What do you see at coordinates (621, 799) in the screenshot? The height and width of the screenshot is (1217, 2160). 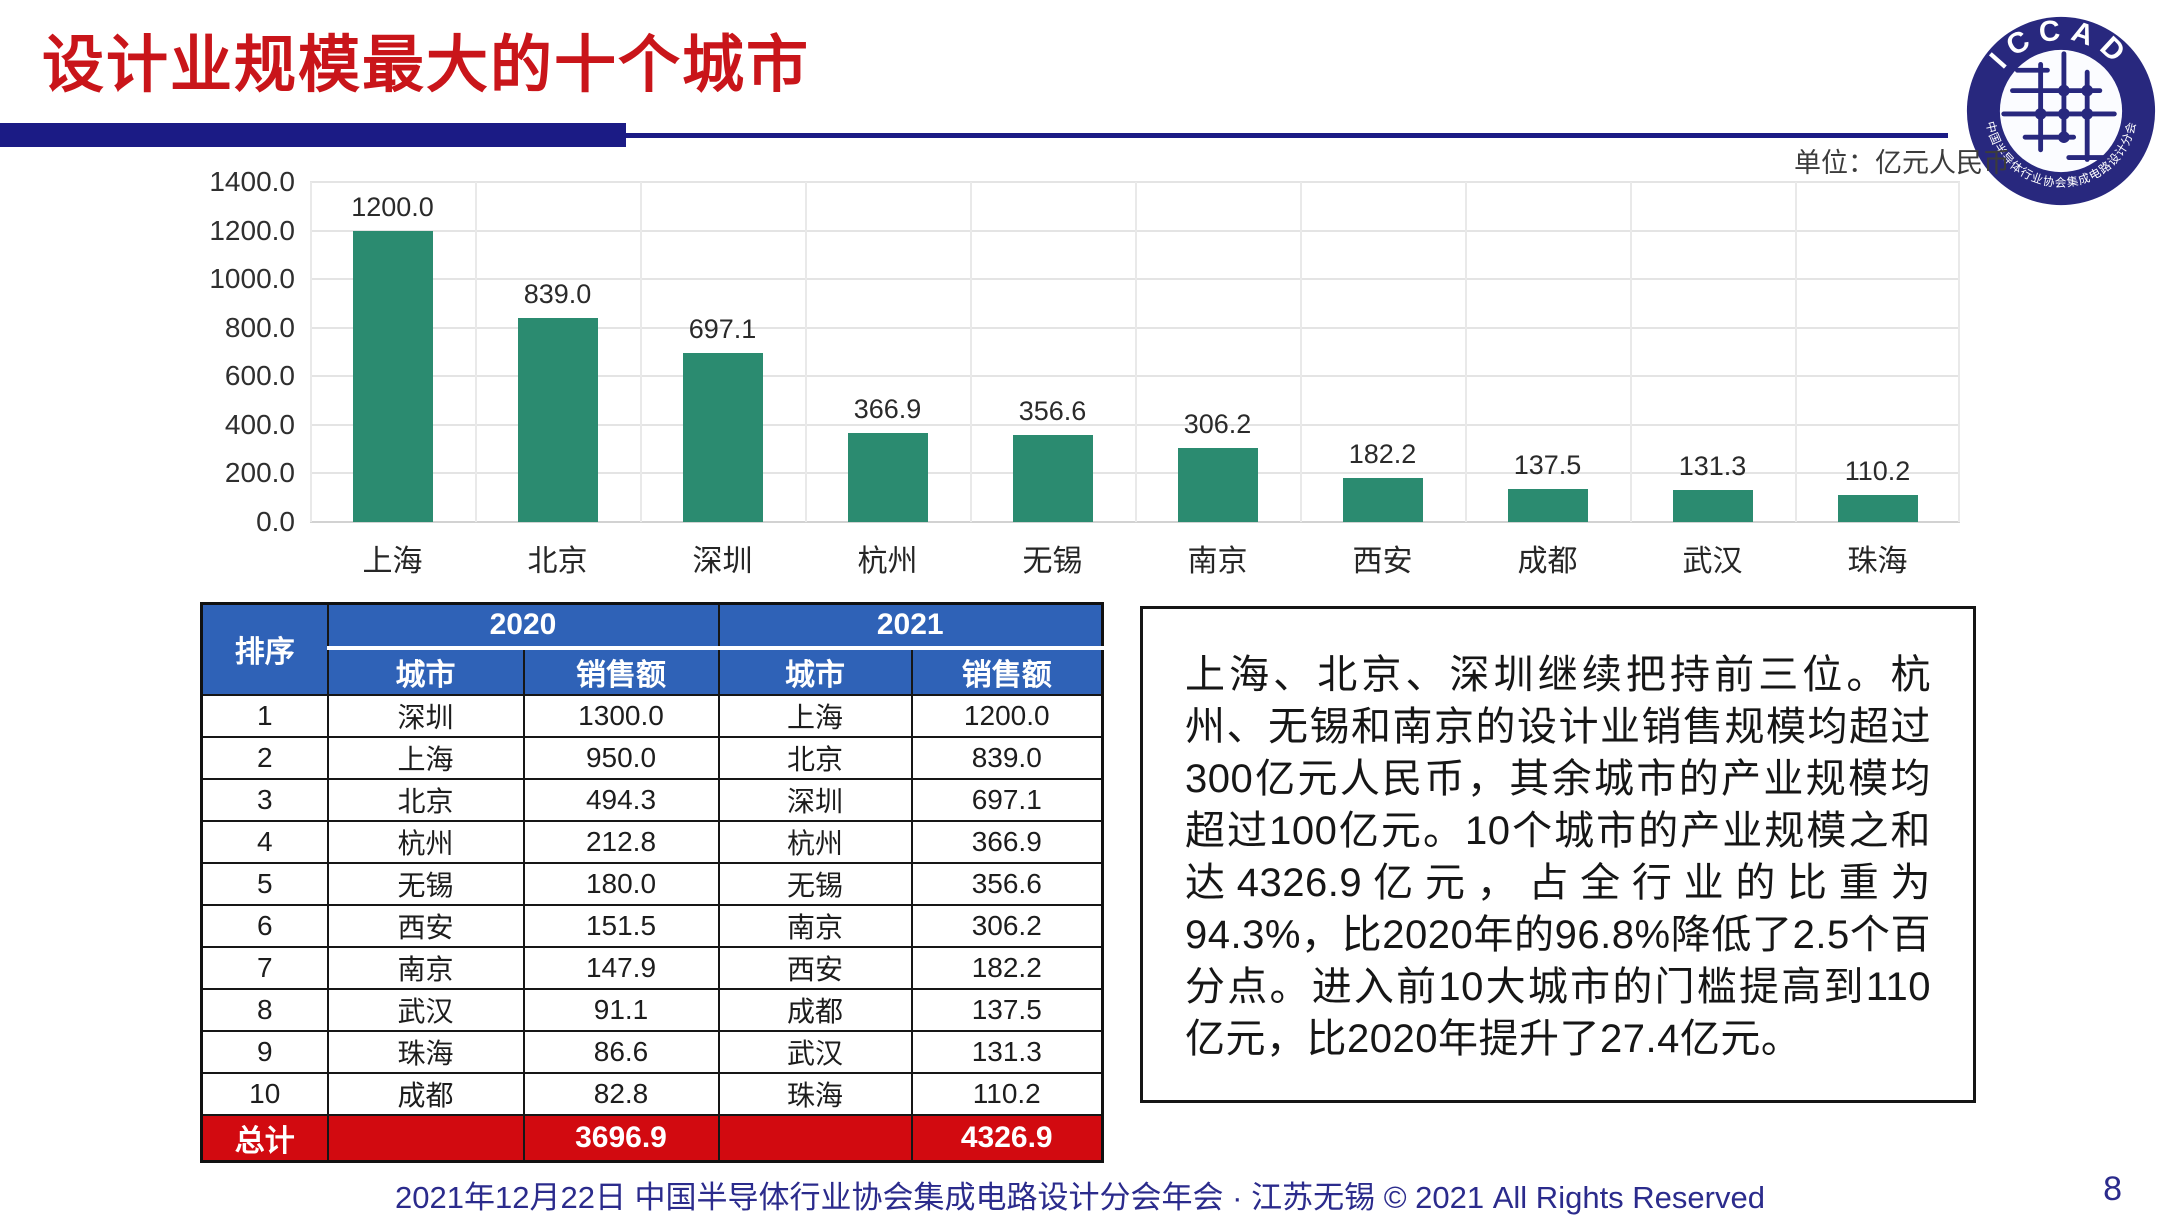 I see `sales-2020-cell: 494.3` at bounding box center [621, 799].